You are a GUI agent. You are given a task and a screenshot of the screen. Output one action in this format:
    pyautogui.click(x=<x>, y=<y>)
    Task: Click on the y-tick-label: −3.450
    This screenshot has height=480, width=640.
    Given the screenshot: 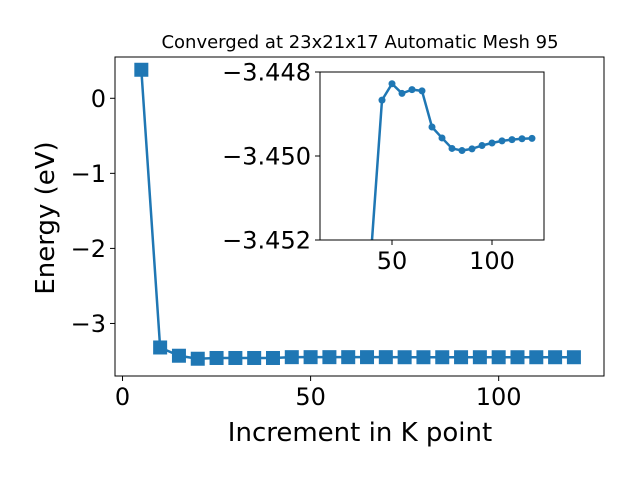 What is the action you would take?
    pyautogui.click(x=266, y=157)
    